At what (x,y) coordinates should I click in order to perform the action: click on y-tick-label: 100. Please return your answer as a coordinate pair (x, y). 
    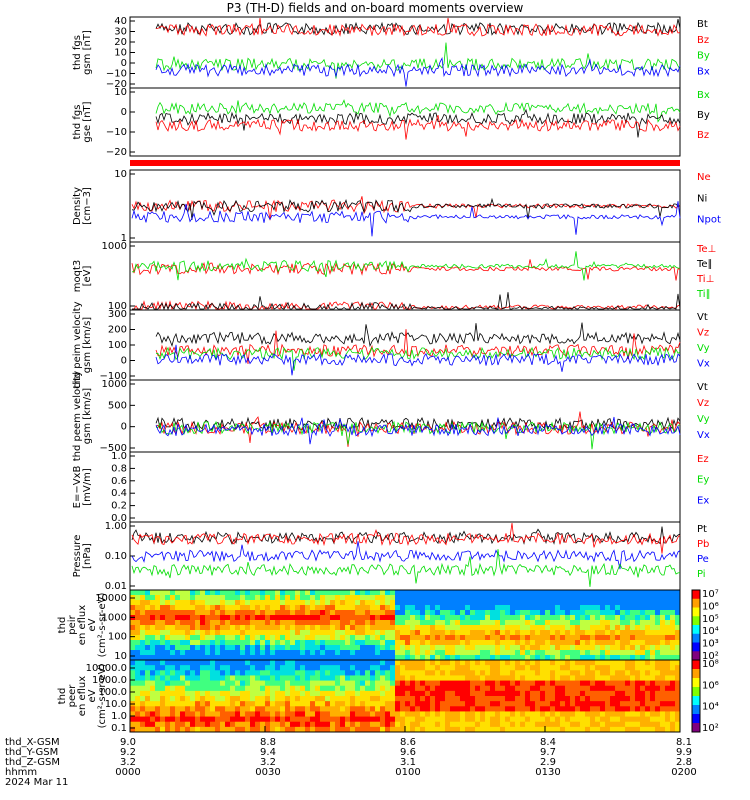
    Looking at the image, I should click on (117, 345).